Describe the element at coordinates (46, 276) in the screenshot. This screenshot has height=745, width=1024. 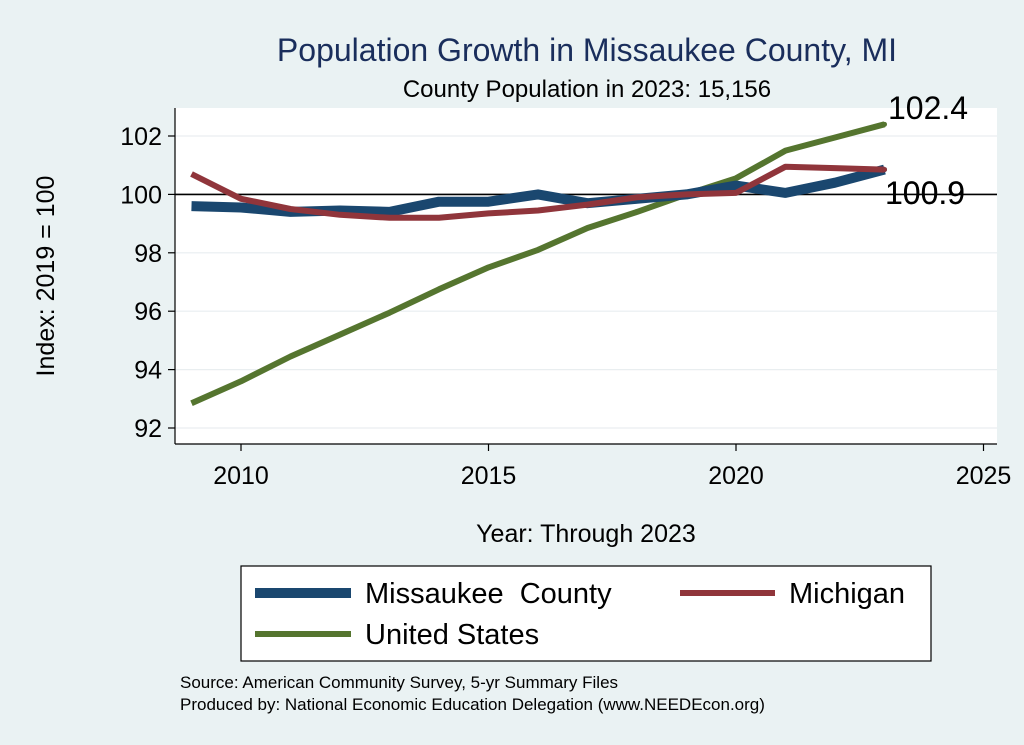
I see `y-axis-title: Index: 2019 = 100` at that location.